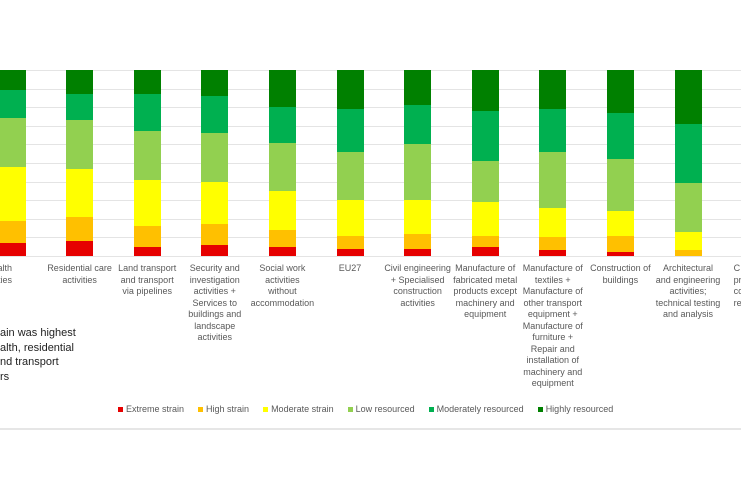 The width and height of the screenshot is (741, 486). I want to click on legend-item: Highly resourced, so click(575, 409).